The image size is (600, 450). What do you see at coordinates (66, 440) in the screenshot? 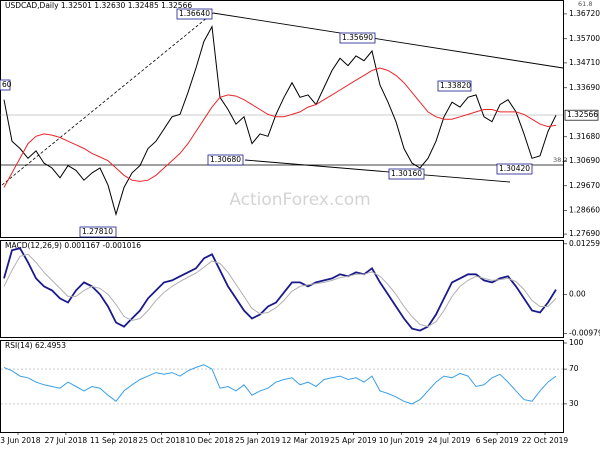
I see `x-tick-label: 27 Jul 2018` at bounding box center [66, 440].